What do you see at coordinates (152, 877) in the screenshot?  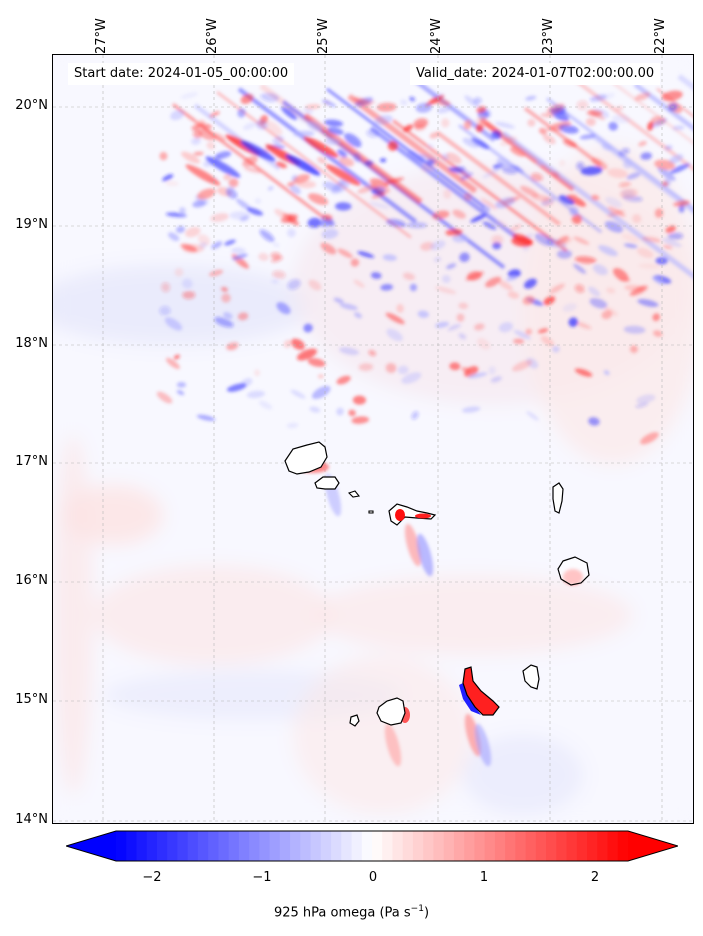 I see `colorbar-tick-label: −2` at bounding box center [152, 877].